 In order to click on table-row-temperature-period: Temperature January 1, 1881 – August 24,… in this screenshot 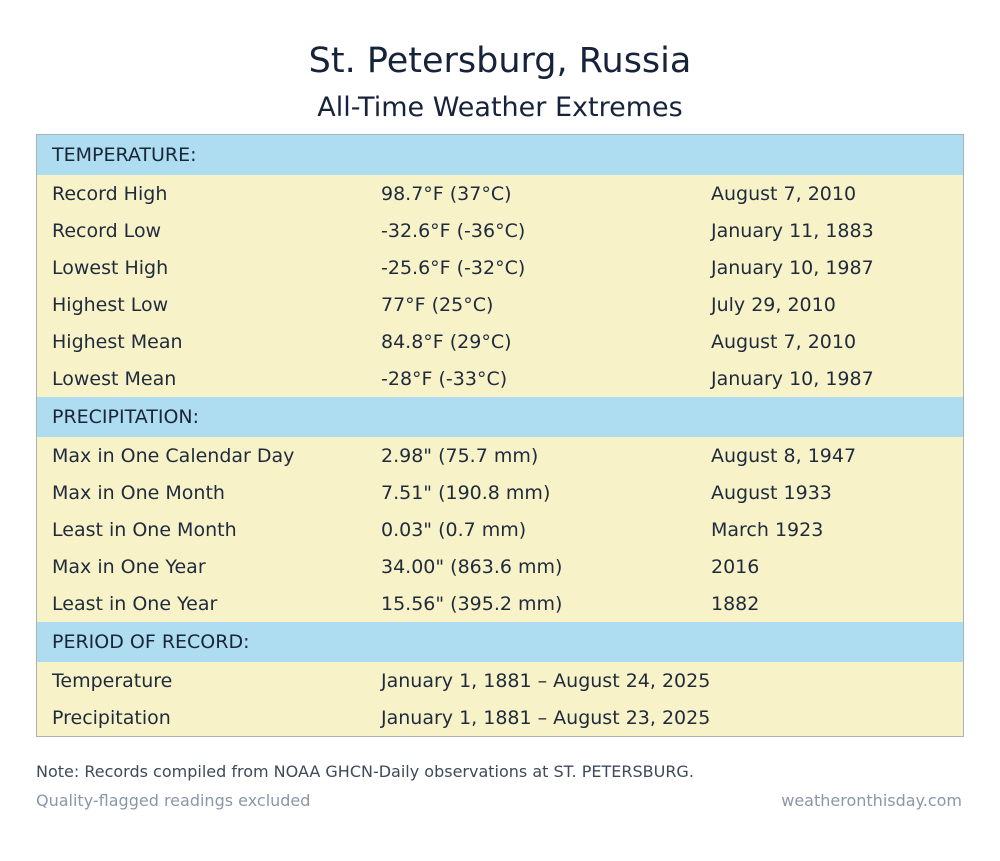, I will do `click(500, 681)`.